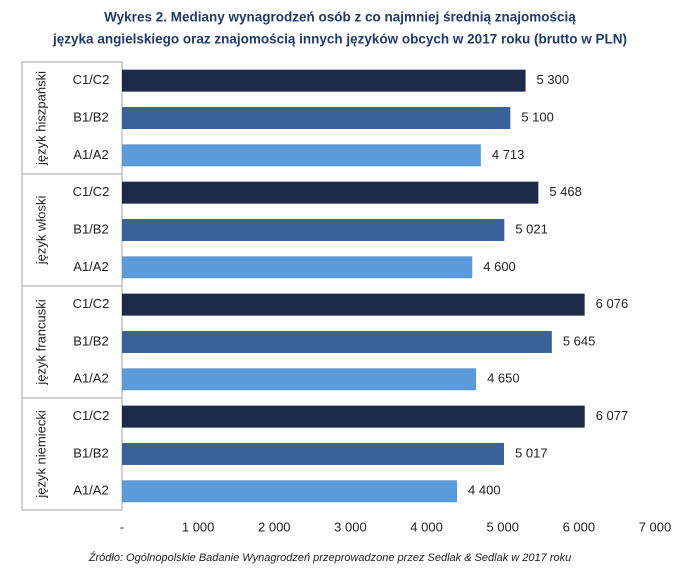 Image resolution: width=682 pixels, height=579 pixels. I want to click on x-tick-label: -, so click(122, 526).